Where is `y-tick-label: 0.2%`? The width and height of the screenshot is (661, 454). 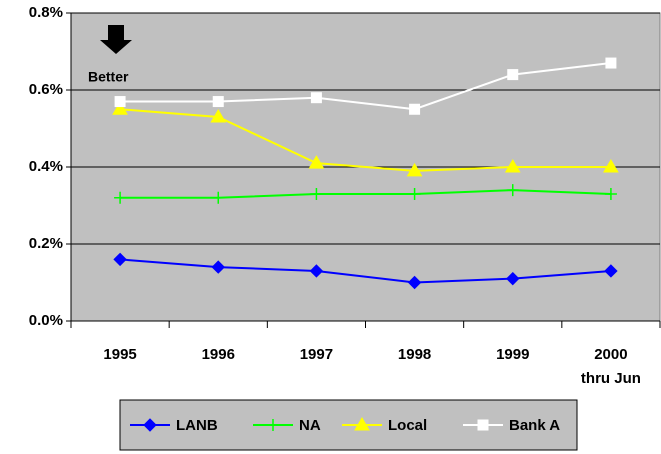
y-tick-label: 0.2% is located at coordinates (46, 243).